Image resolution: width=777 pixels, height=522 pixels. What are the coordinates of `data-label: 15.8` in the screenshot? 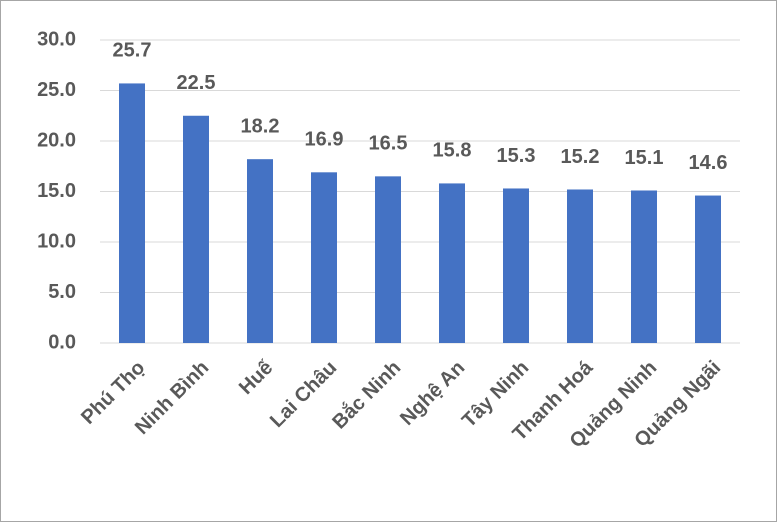 It's located at (452, 151).